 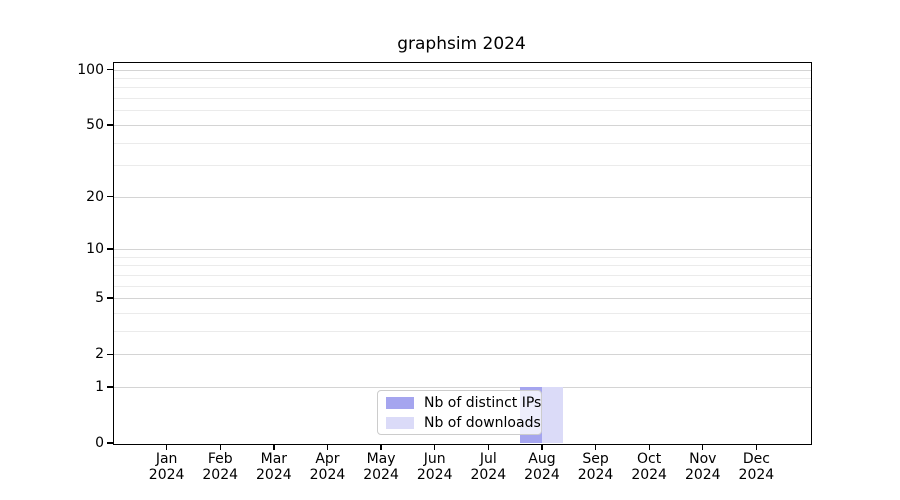 What do you see at coordinates (99, 443) in the screenshot?
I see `y-tick-label: 0` at bounding box center [99, 443].